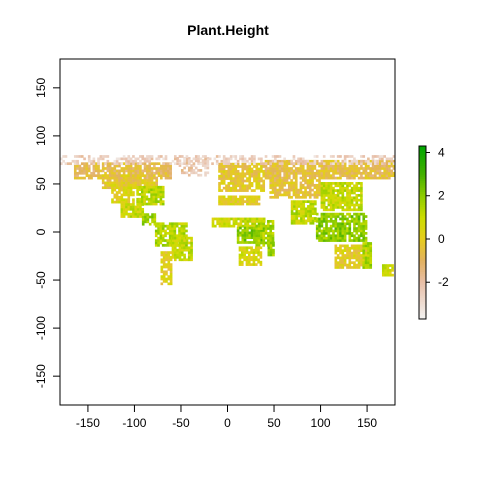 The height and width of the screenshot is (480, 480). Describe the element at coordinates (422, 301) in the screenshot. I see `legend-swatch` at that location.